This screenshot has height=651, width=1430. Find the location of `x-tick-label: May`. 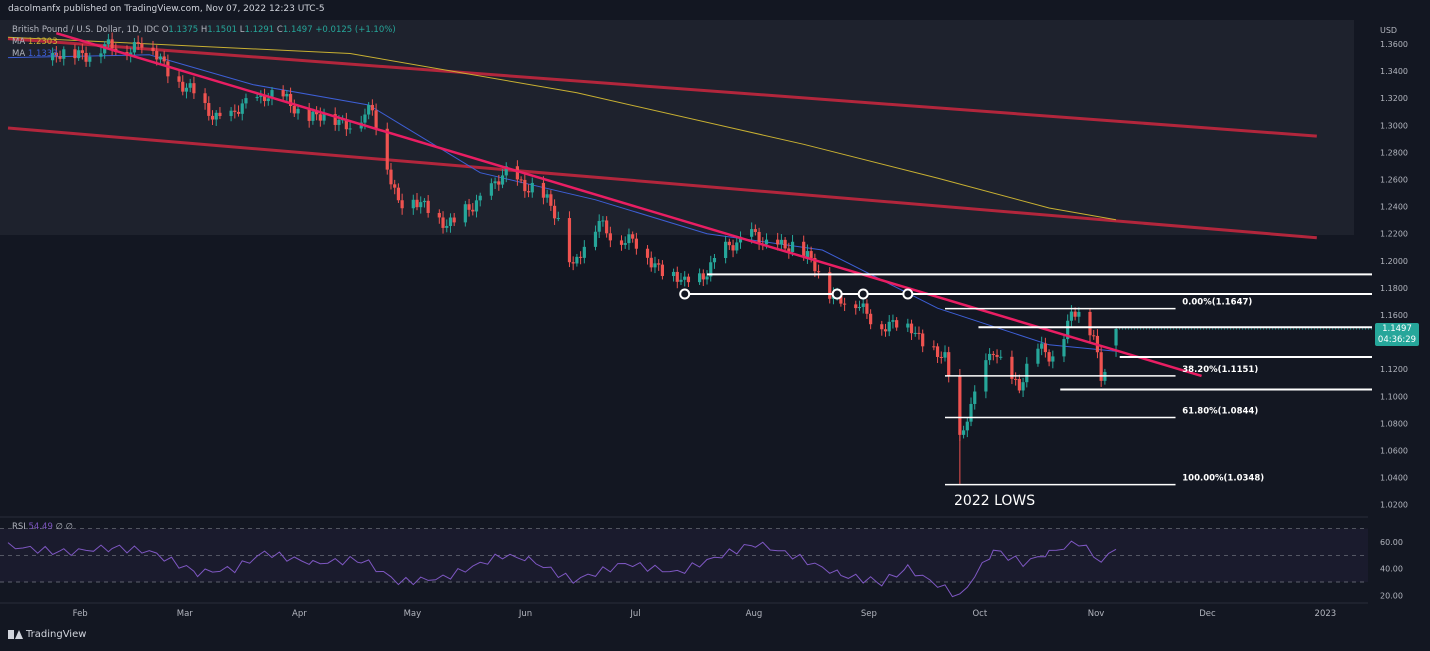

x-tick-label: May is located at coordinates (413, 614).